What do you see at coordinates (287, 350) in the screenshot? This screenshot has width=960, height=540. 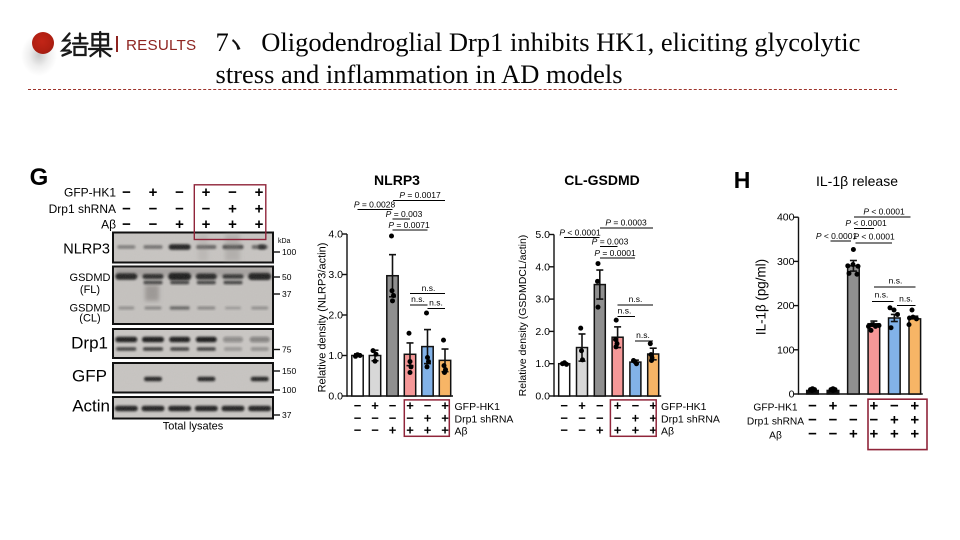 I see `svg-text: 75` at bounding box center [287, 350].